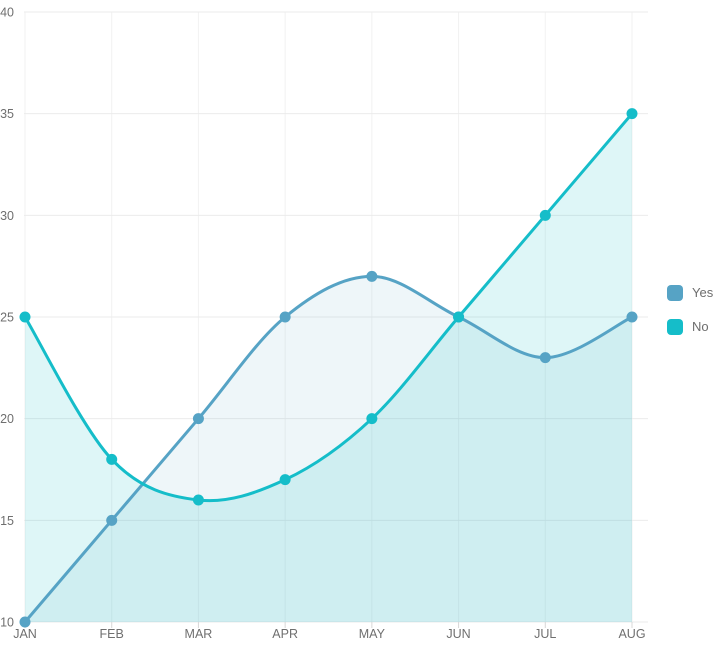 This screenshot has width=715, height=645. I want to click on x-axis-ticks, so click(328, 625).